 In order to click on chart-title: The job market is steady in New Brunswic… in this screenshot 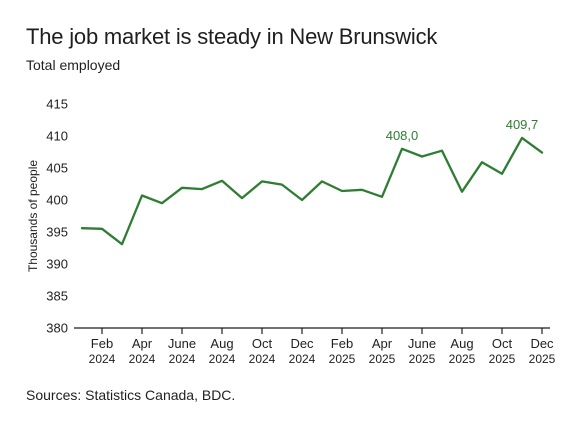, I will do `click(232, 36)`.